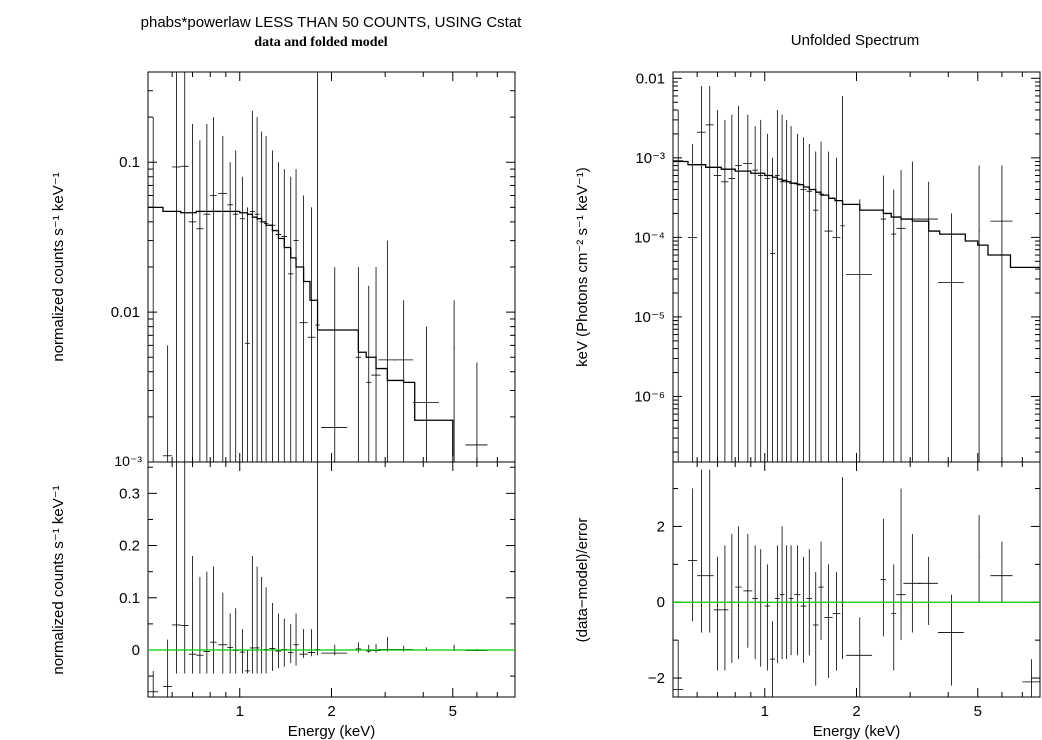 Image resolution: width=1042 pixels, height=740 pixels. What do you see at coordinates (321, 42) in the screenshot?
I see `left-subtitle: data and folded model` at bounding box center [321, 42].